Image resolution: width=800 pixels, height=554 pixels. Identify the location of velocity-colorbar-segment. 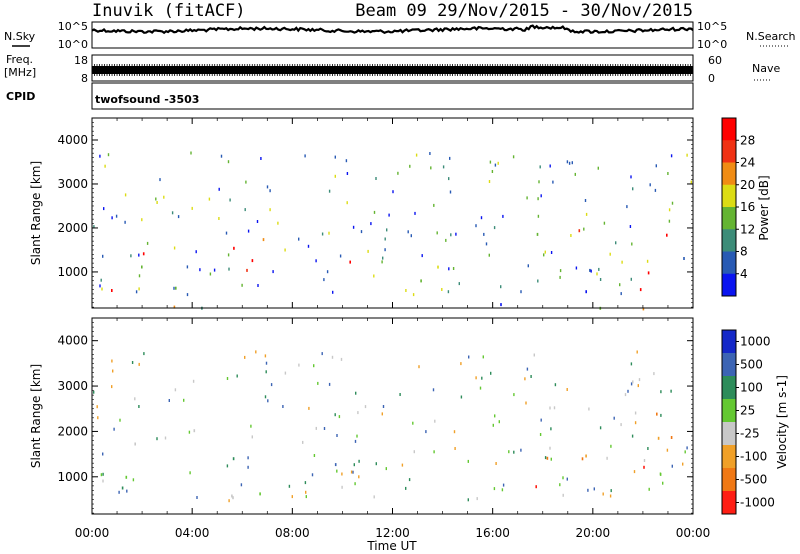
(729, 388).